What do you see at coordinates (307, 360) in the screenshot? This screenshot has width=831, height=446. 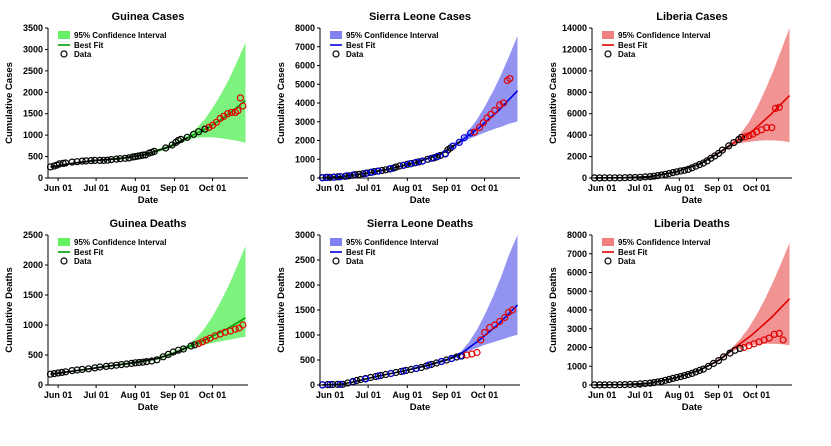 I see `y-tick-label: 500` at bounding box center [307, 360].